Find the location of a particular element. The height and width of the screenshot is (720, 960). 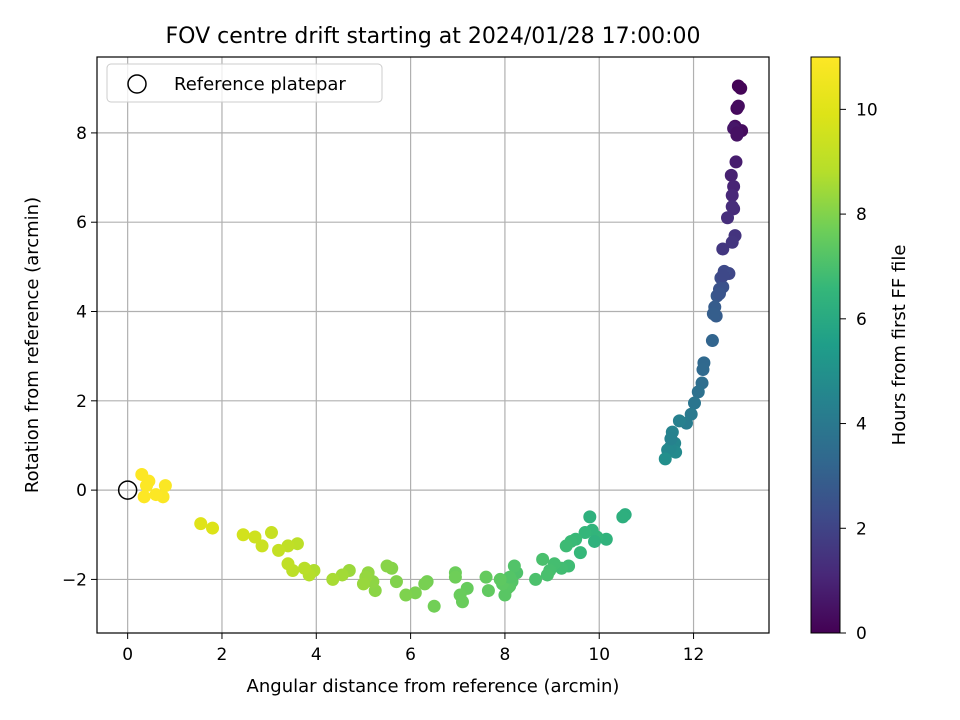

y-tick-label: 4 is located at coordinates (81, 313).